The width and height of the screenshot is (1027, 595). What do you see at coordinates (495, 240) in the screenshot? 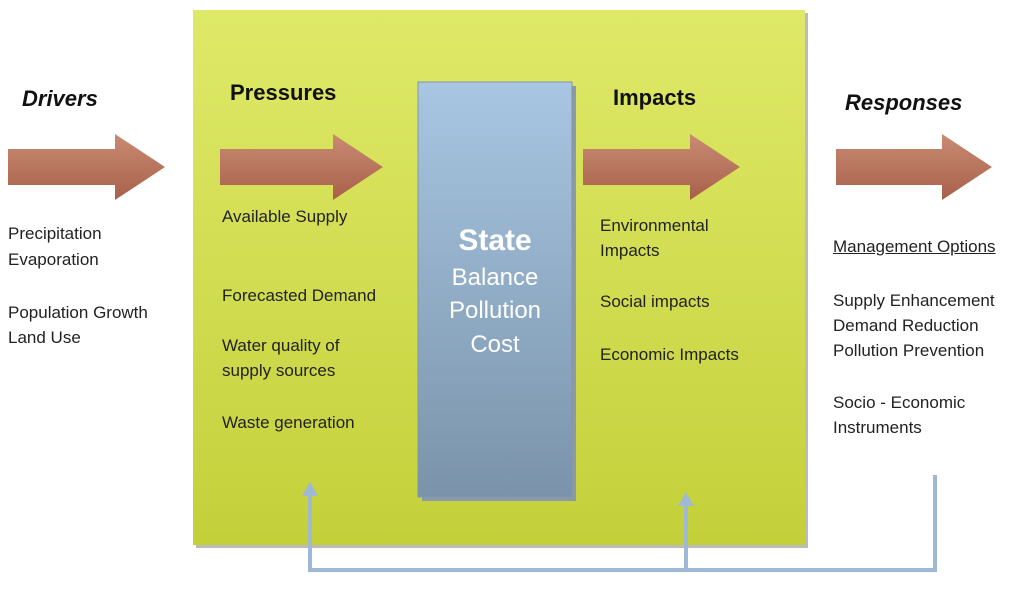
I see `state-title: State` at bounding box center [495, 240].